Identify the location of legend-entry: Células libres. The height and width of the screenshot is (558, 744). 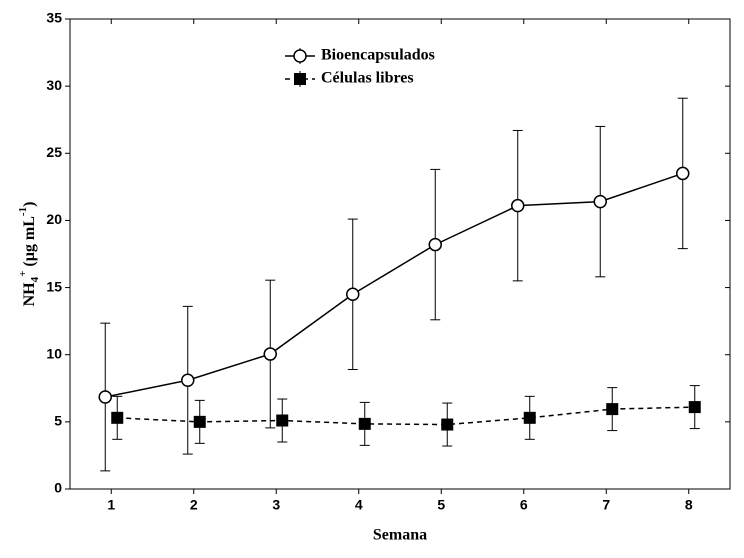
(349, 78).